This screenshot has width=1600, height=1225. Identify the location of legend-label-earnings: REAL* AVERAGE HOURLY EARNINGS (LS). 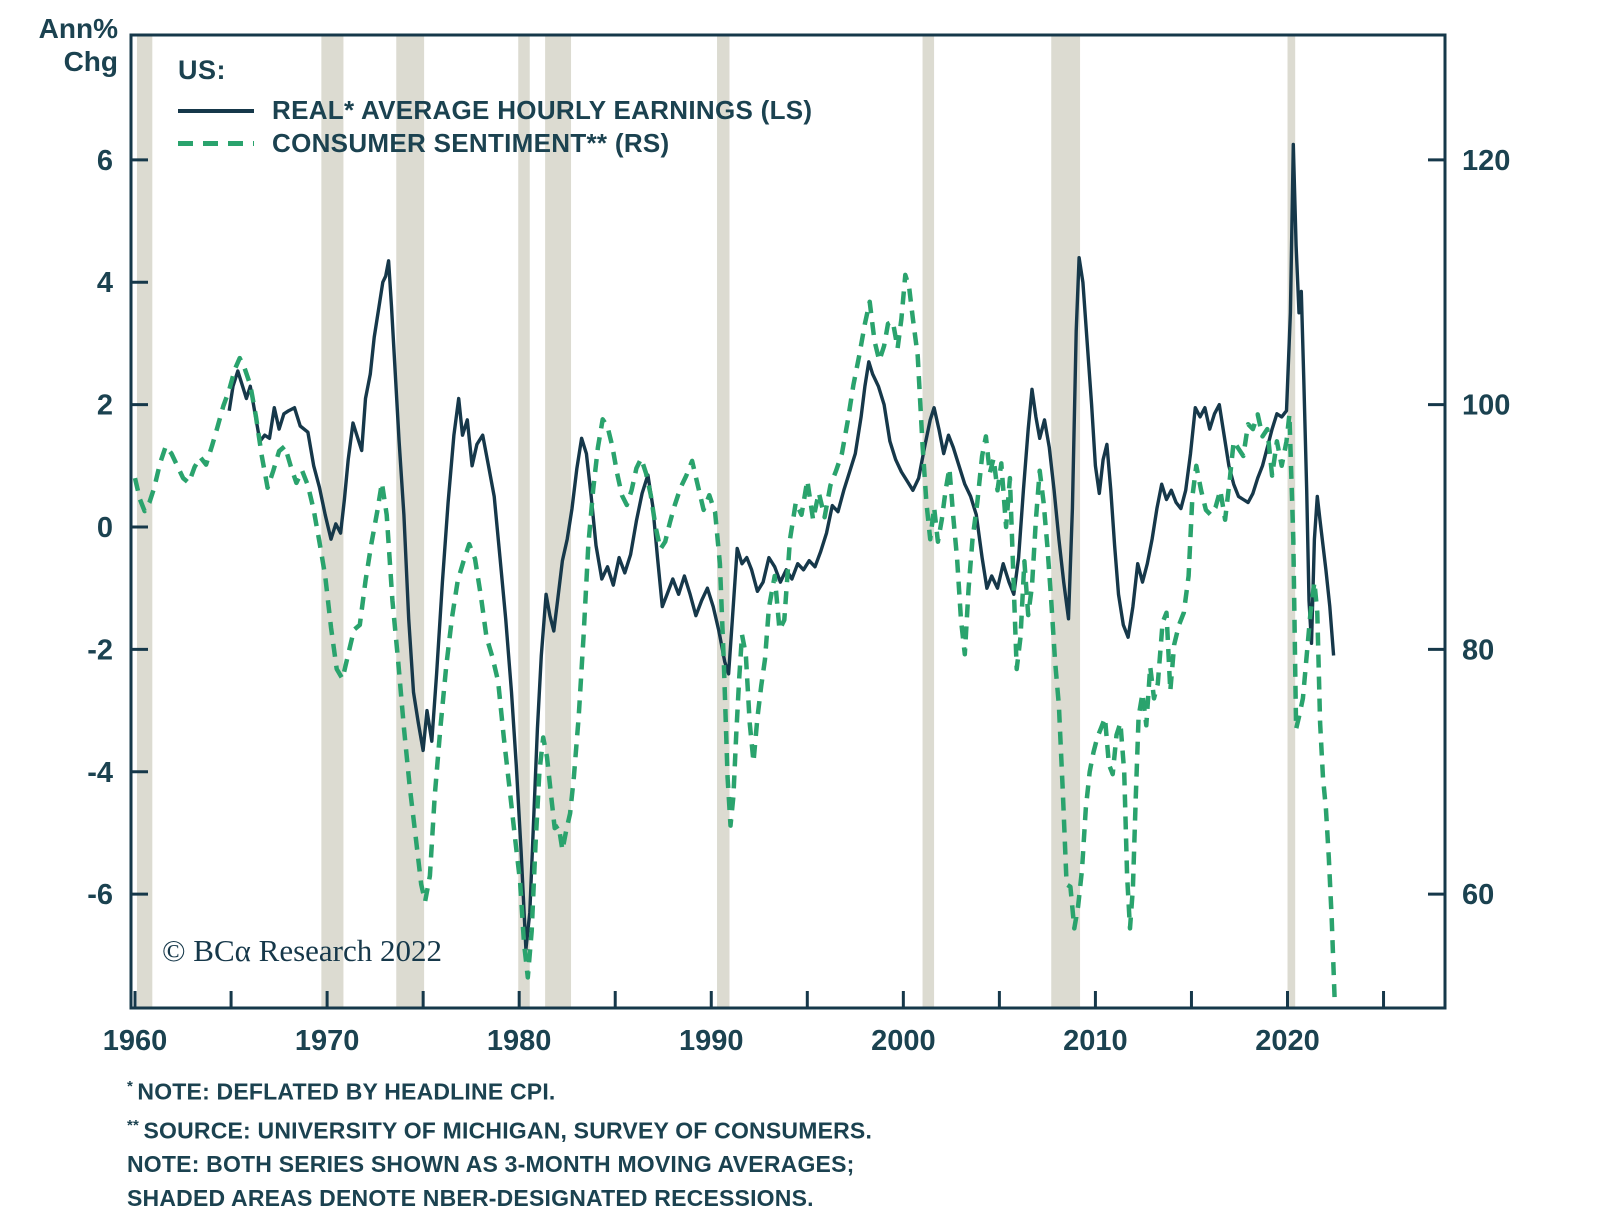
(542, 110).